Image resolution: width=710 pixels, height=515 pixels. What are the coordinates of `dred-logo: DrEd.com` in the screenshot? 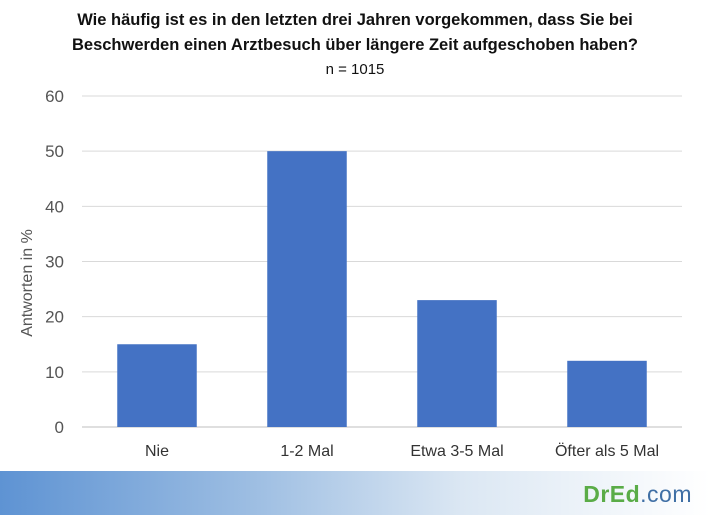 It's located at (637, 494).